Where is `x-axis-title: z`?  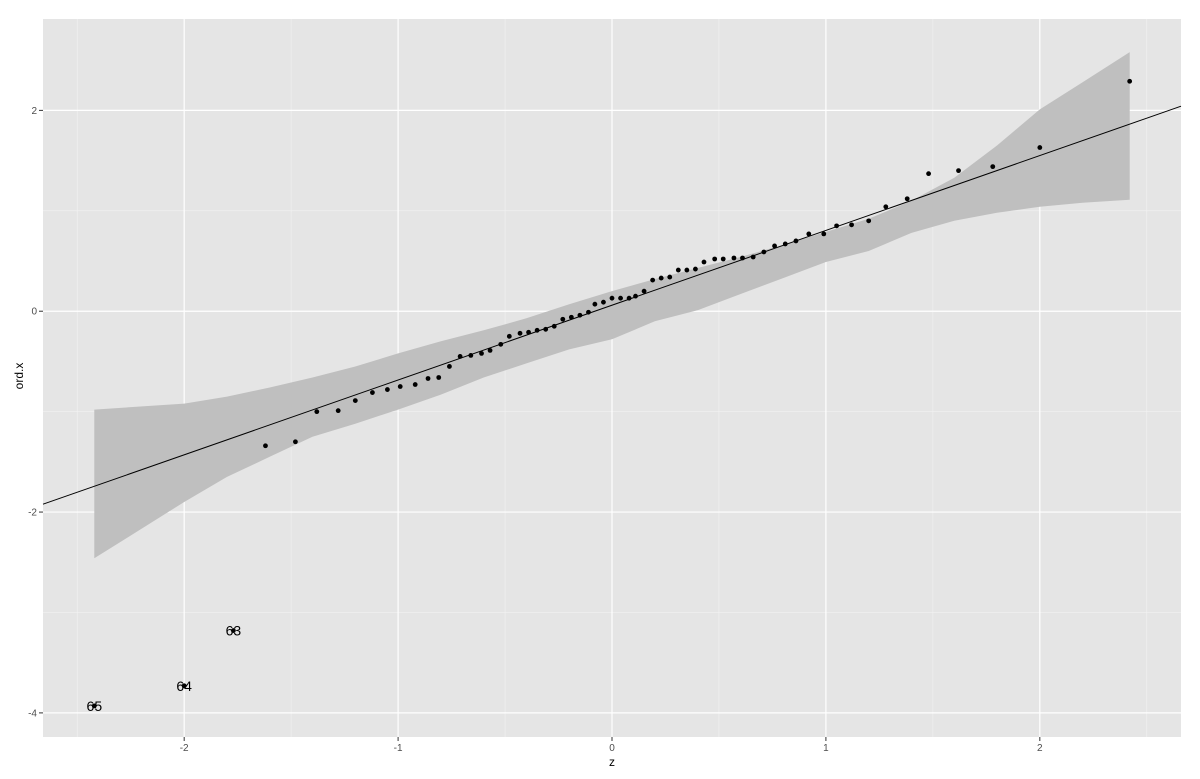
x-axis-title: z is located at coordinates (612, 762).